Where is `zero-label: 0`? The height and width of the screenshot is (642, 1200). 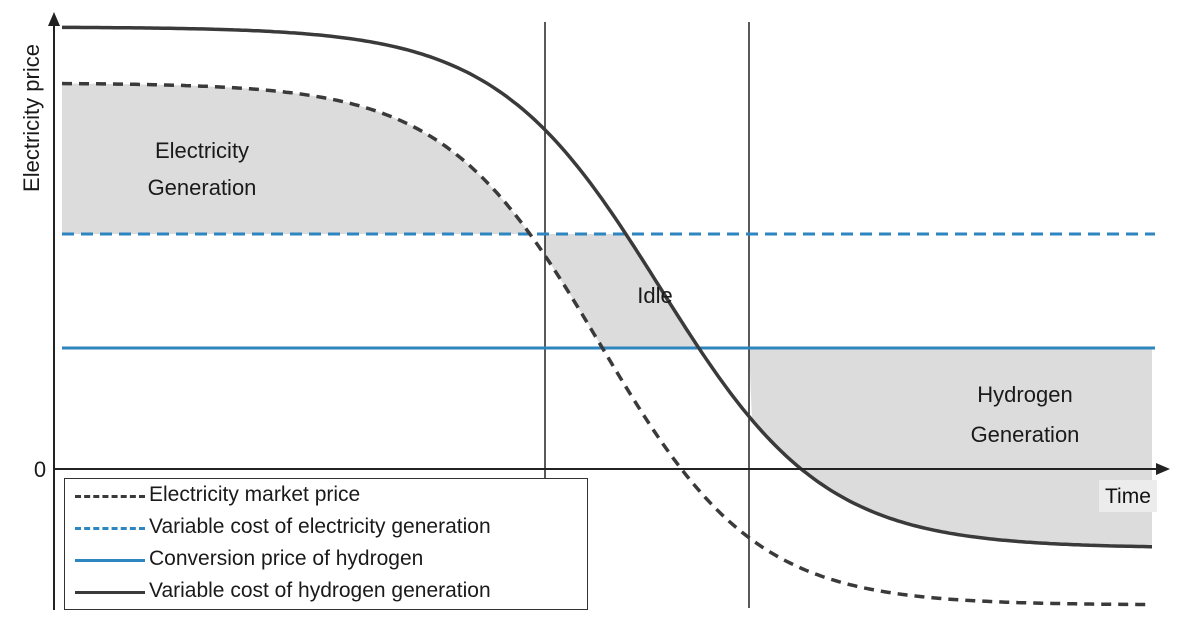
zero-label: 0 is located at coordinates (40, 469).